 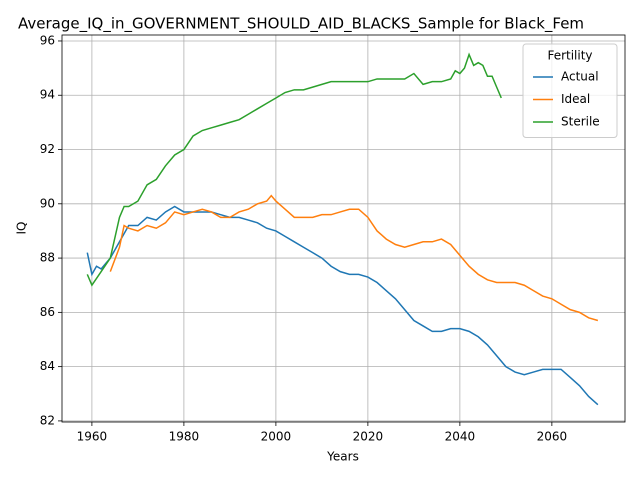 I want to click on legend-title: Fertility, so click(x=569, y=56).